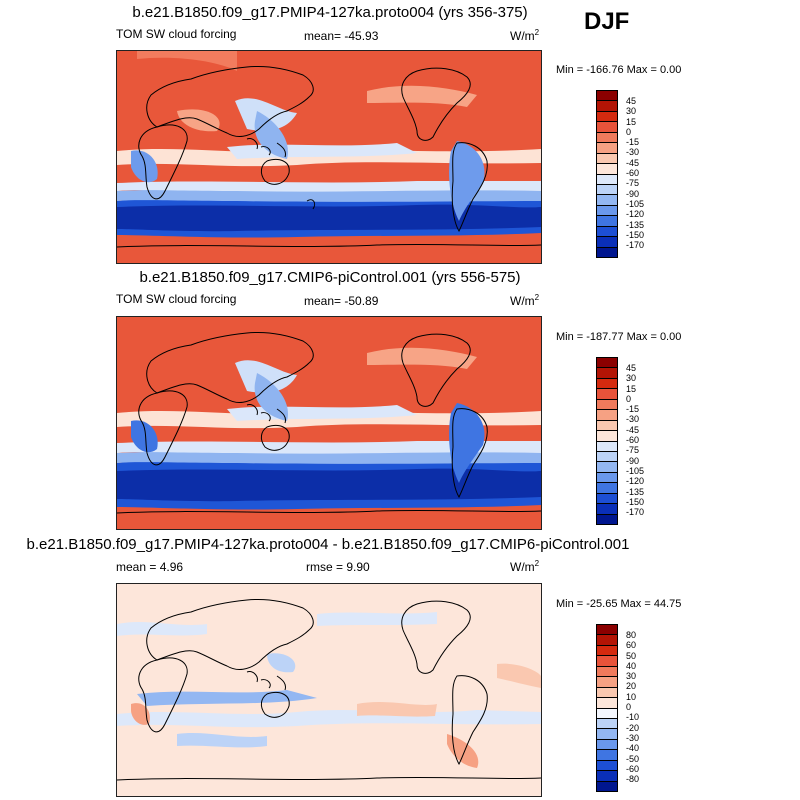 The height and width of the screenshot is (800, 800). I want to click on panel-2-minmax: Min = -187.77 Max = 0.00, so click(619, 337).